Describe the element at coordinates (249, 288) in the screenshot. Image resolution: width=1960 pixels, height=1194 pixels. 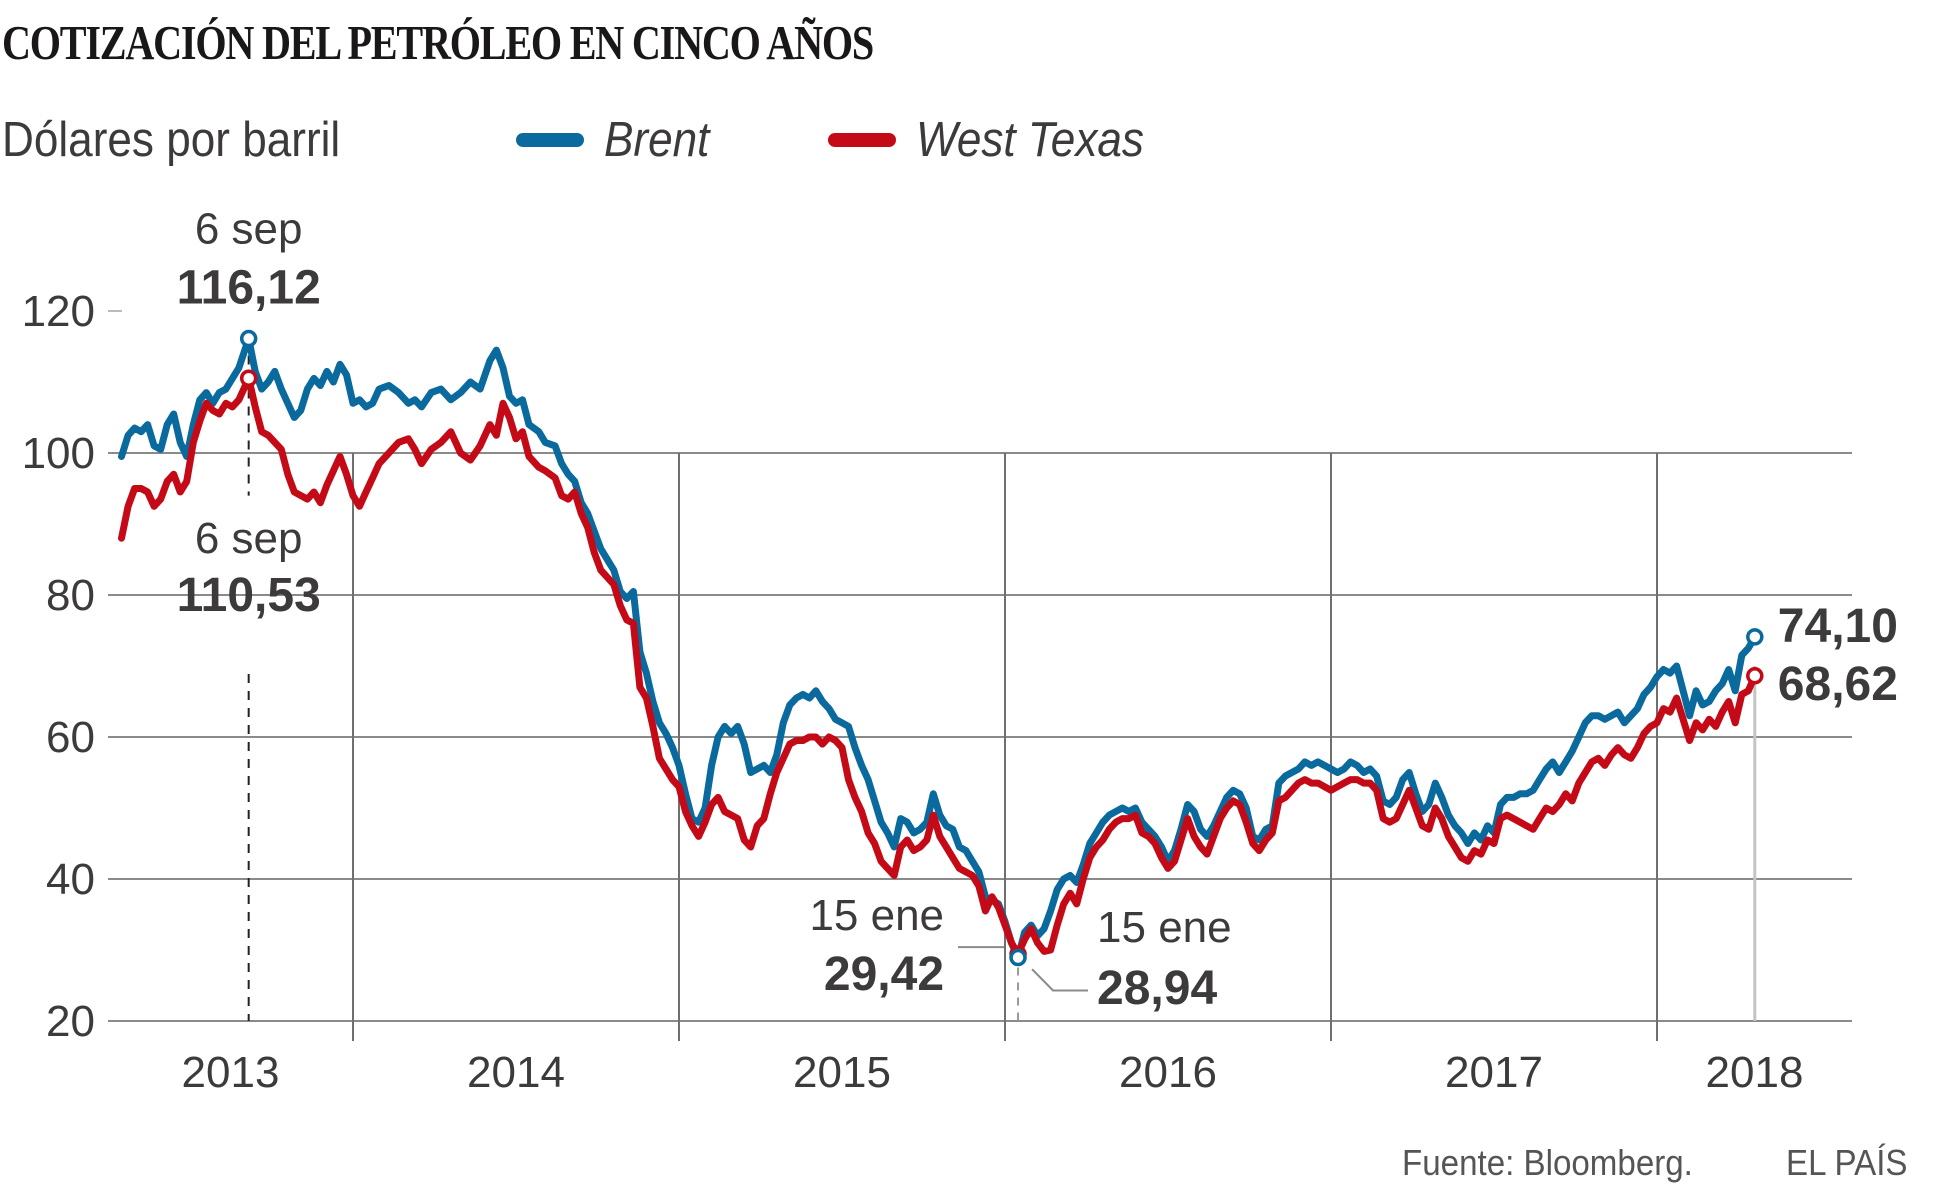
I see `annotation-value-label: 116,12` at that location.